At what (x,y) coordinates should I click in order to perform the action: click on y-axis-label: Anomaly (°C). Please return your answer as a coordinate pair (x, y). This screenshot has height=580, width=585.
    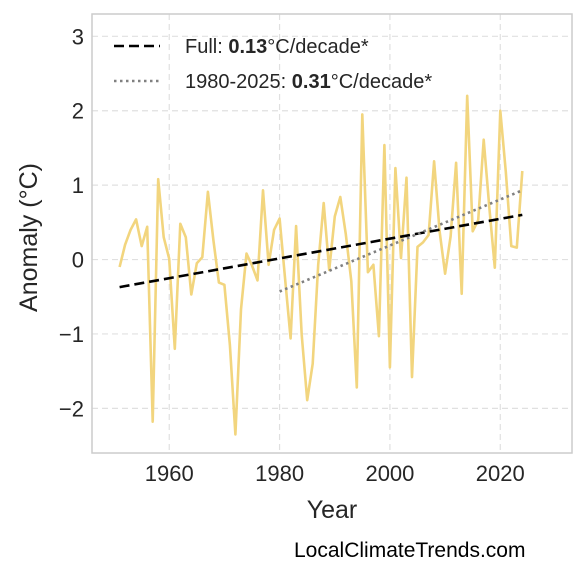
    Looking at the image, I should click on (29, 237).